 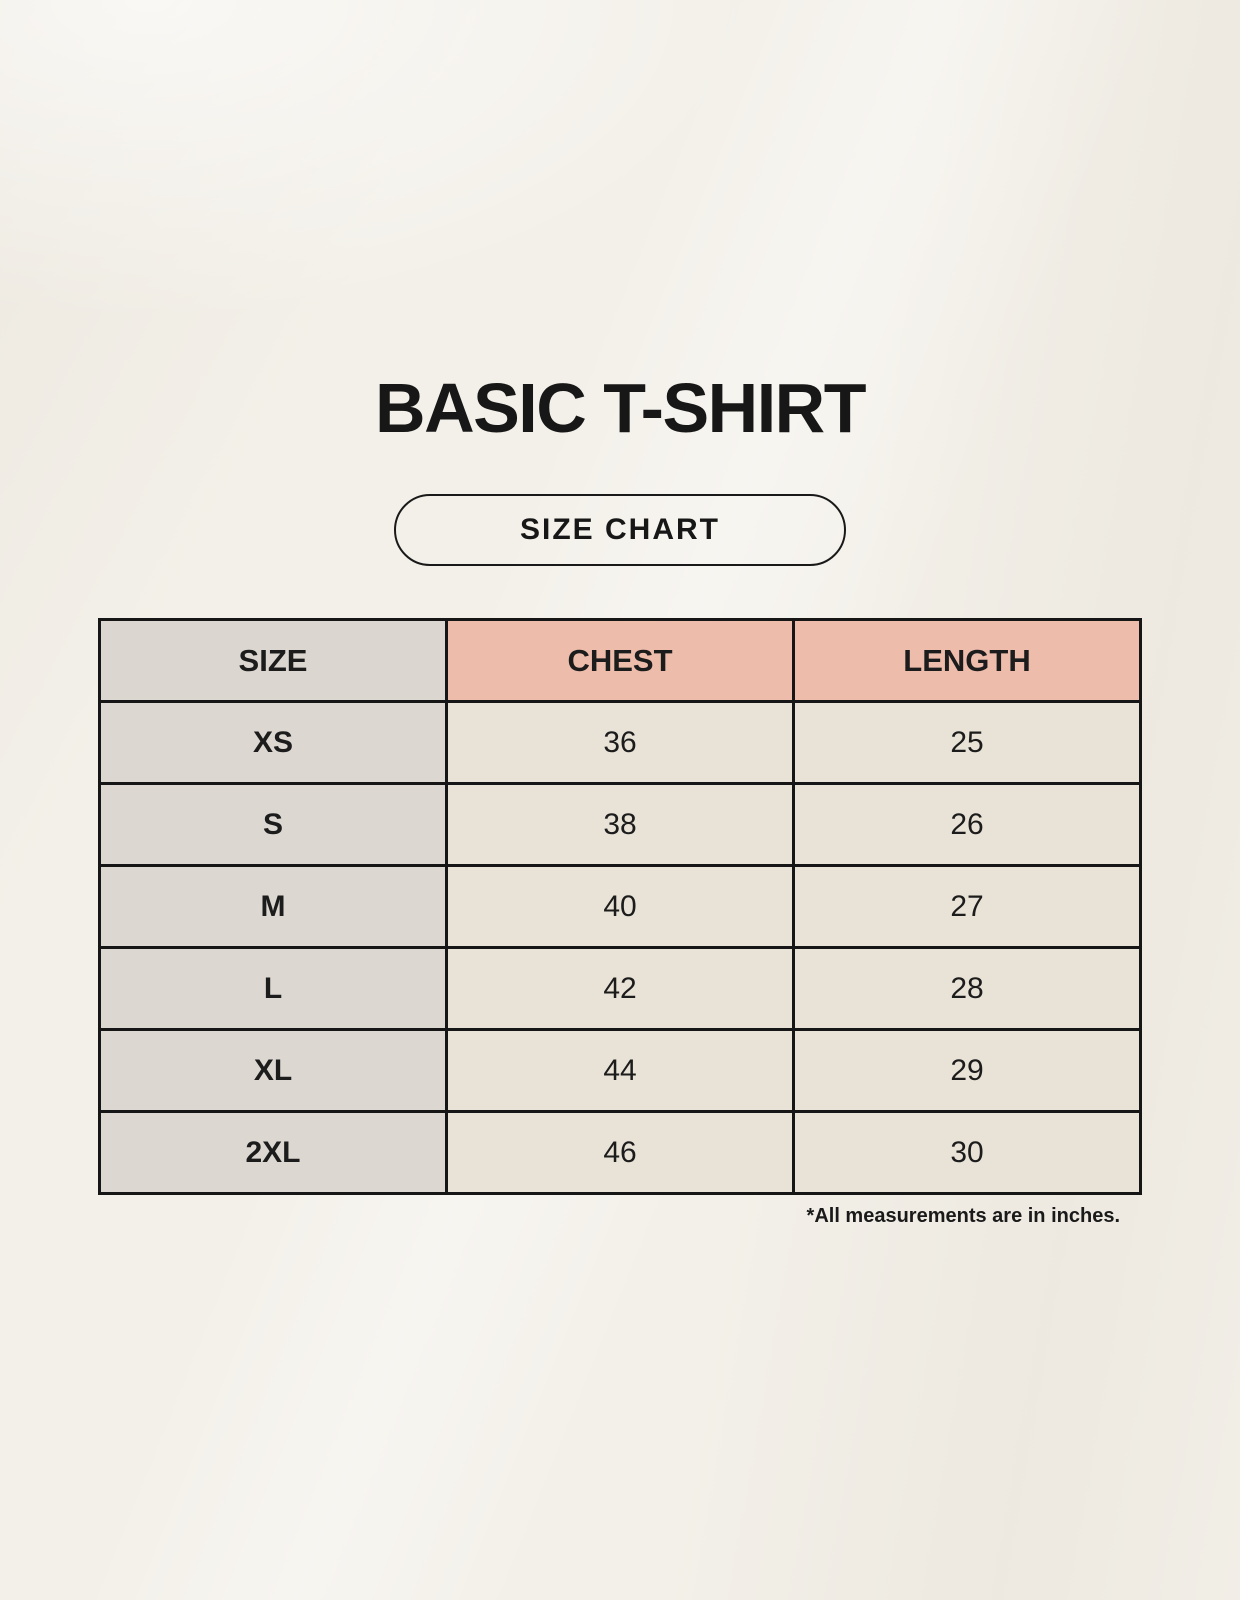 What do you see at coordinates (273, 1152) in the screenshot?
I see `size-label: 2XL` at bounding box center [273, 1152].